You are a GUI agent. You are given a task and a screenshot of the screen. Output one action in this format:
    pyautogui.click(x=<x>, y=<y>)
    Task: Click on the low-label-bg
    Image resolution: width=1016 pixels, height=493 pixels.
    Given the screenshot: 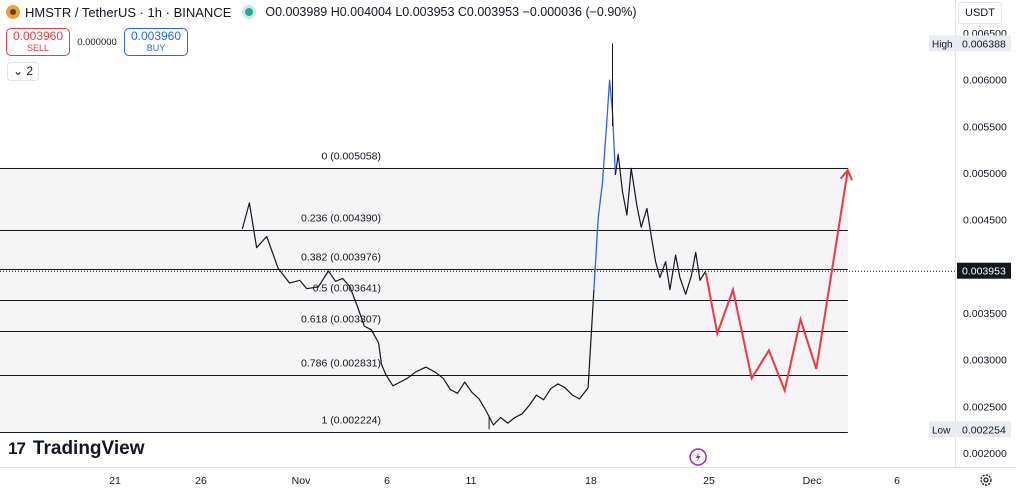 What is the action you would take?
    pyautogui.click(x=943, y=429)
    